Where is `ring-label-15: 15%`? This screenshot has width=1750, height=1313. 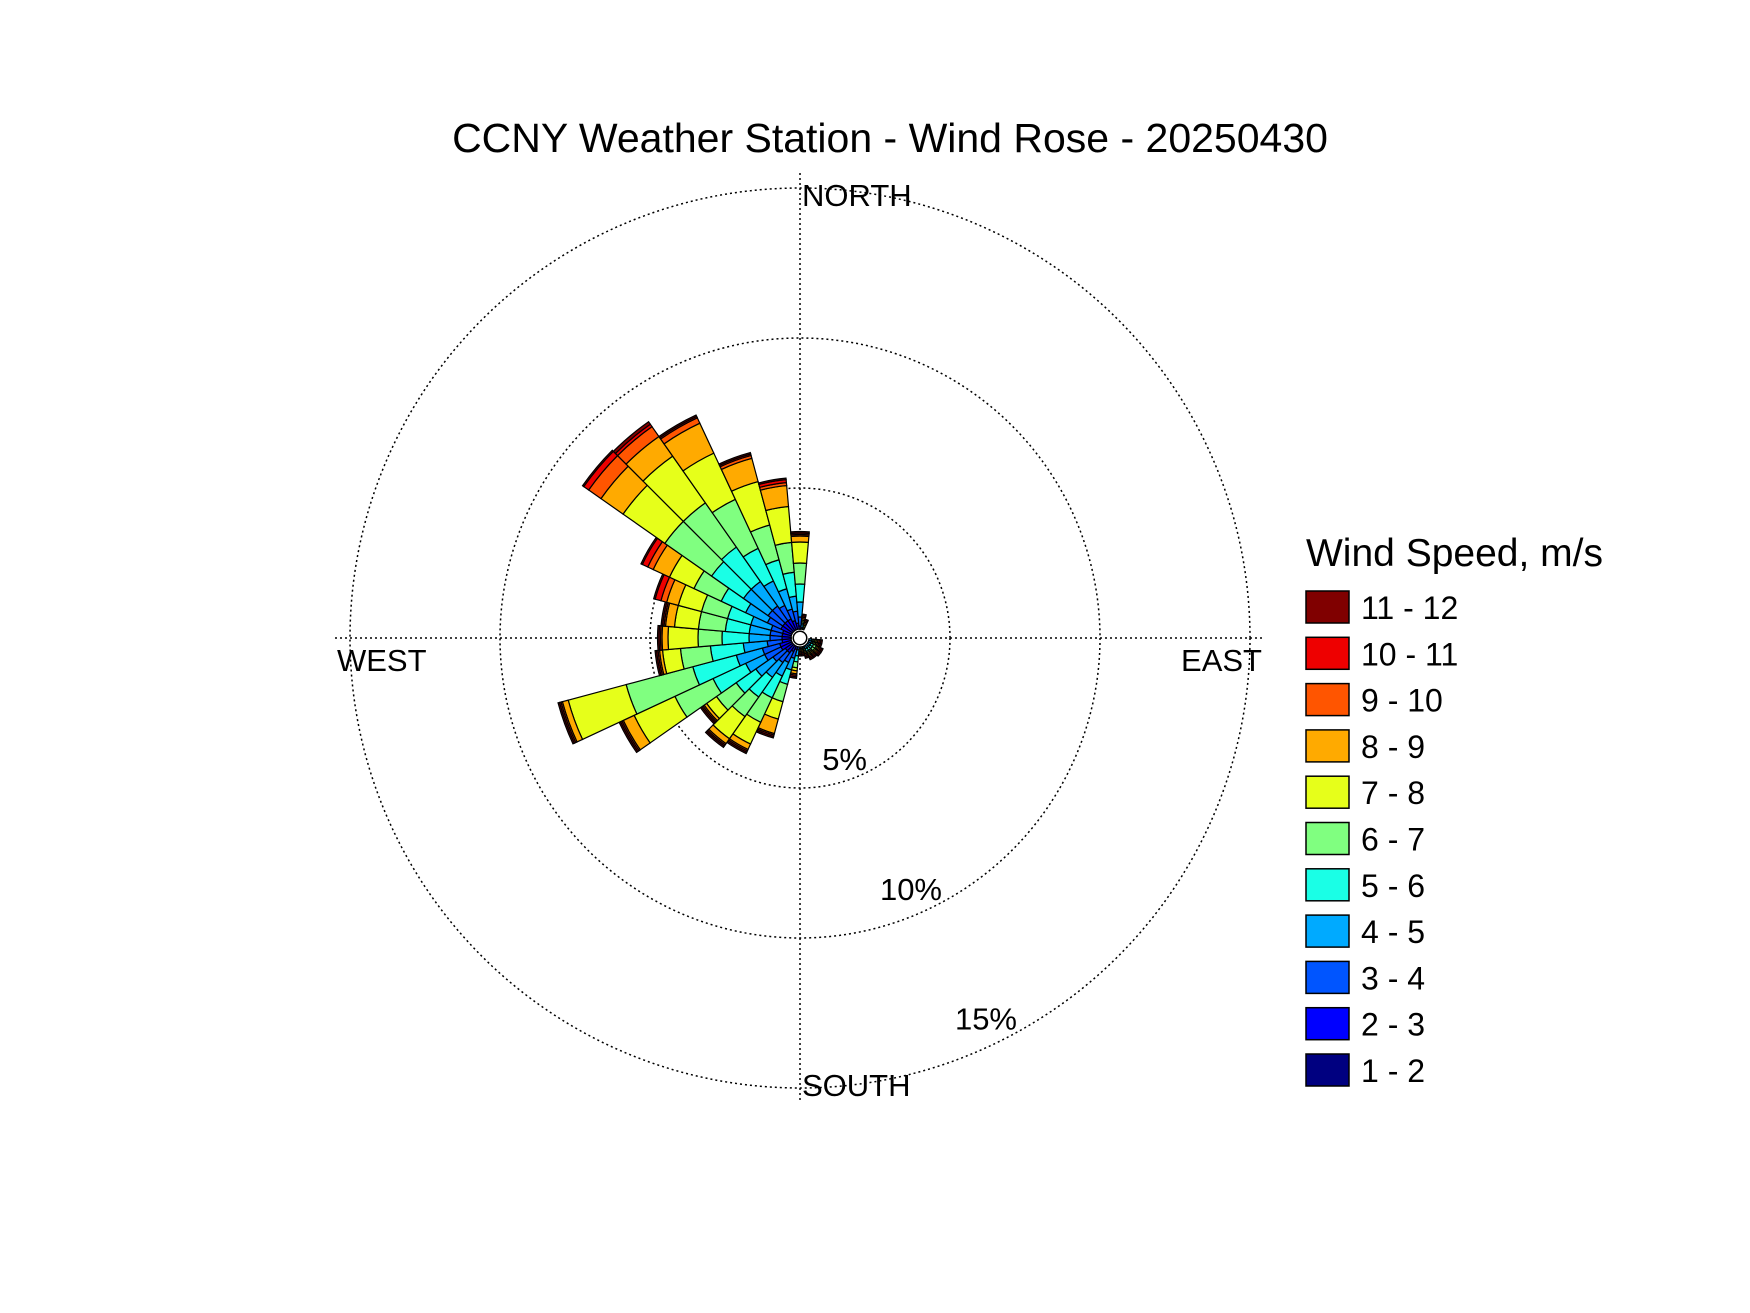 ring-label-15: 15% is located at coordinates (986, 1019).